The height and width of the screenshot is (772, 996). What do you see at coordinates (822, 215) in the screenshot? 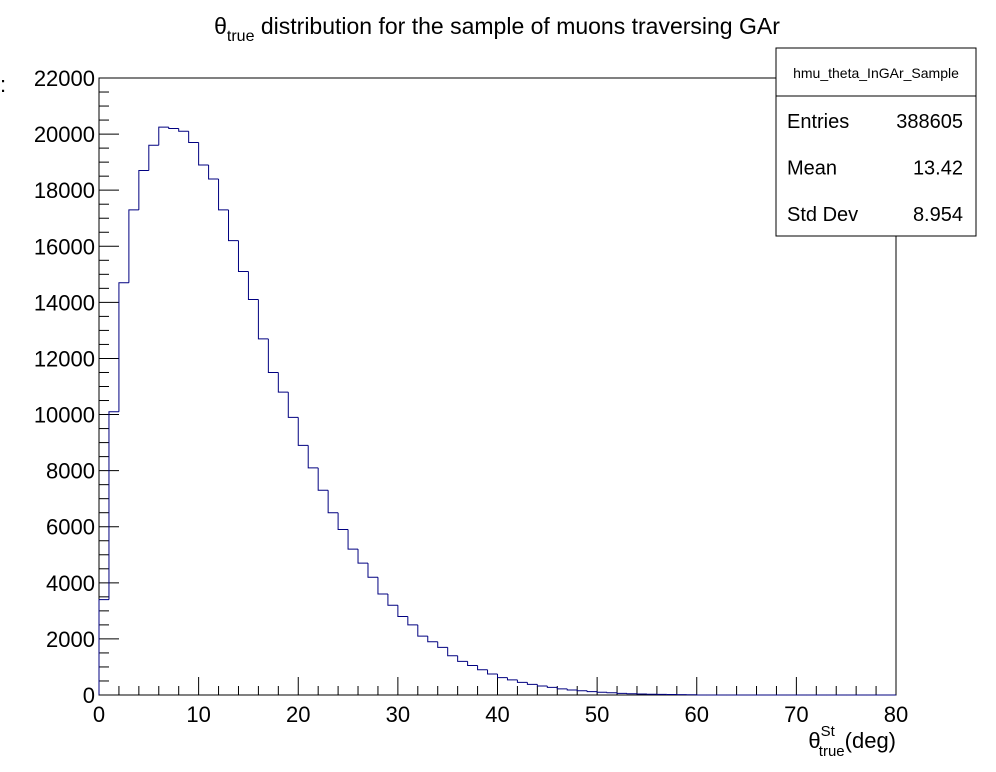
I see `stats-label: Std Dev` at bounding box center [822, 215].